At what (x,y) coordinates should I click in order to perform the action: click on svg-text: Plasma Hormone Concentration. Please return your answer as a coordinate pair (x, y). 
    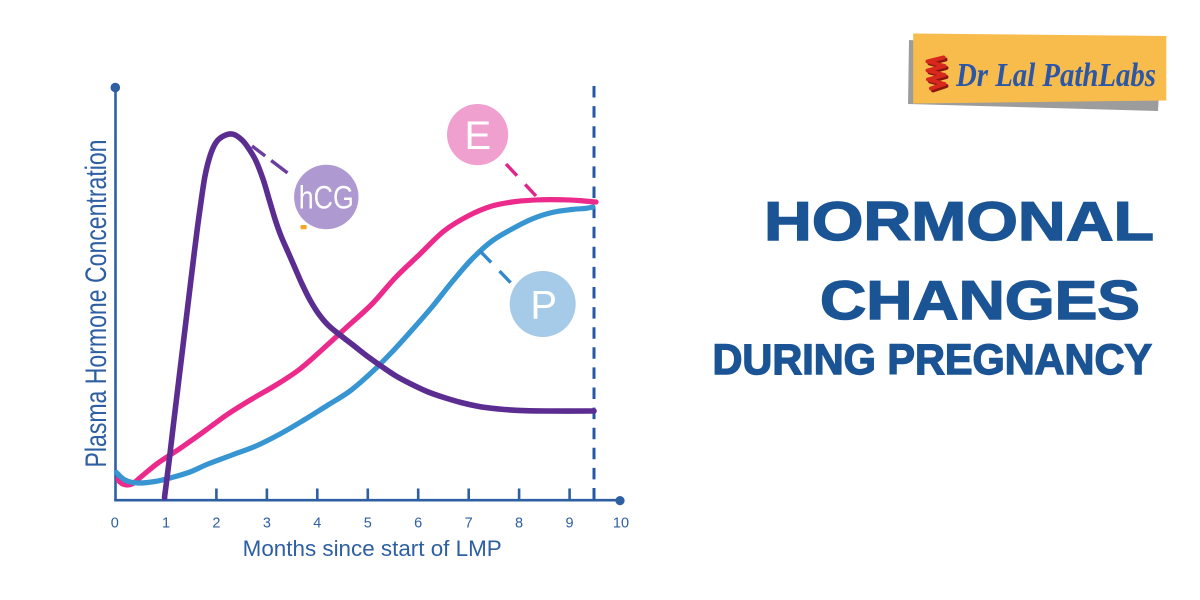
    Looking at the image, I should click on (96, 304).